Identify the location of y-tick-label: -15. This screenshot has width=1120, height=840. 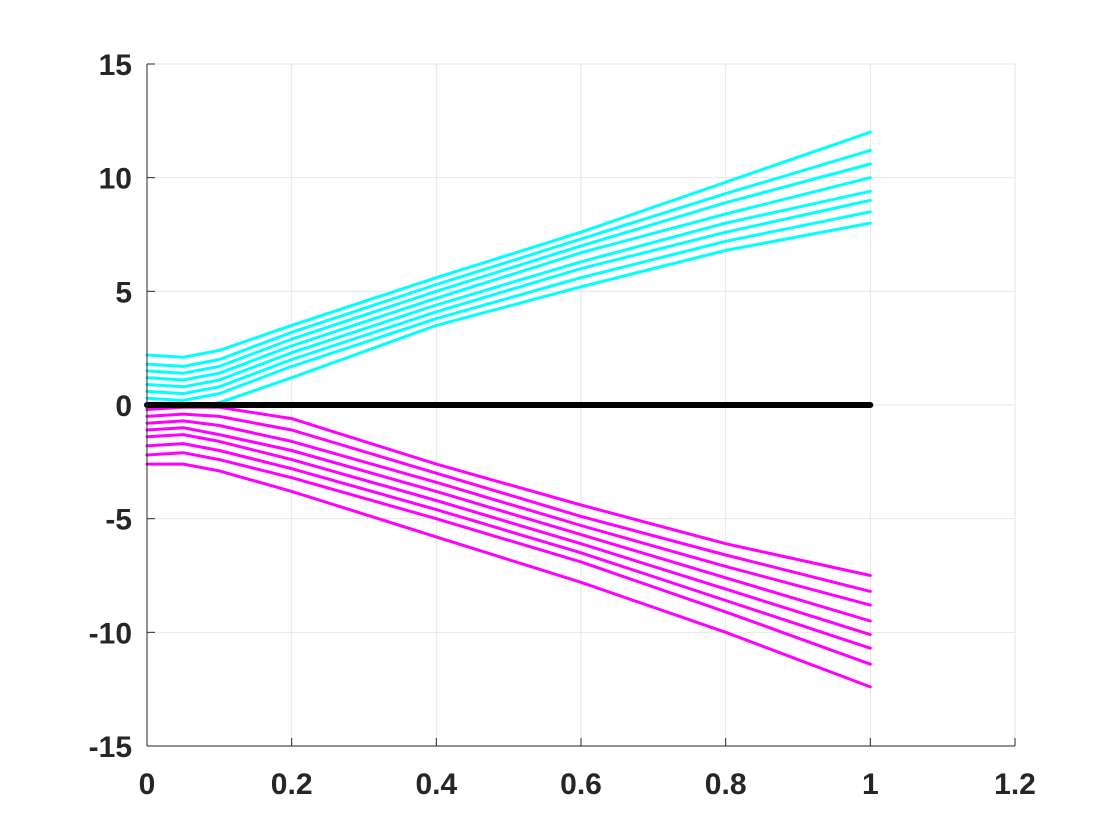
(110, 747).